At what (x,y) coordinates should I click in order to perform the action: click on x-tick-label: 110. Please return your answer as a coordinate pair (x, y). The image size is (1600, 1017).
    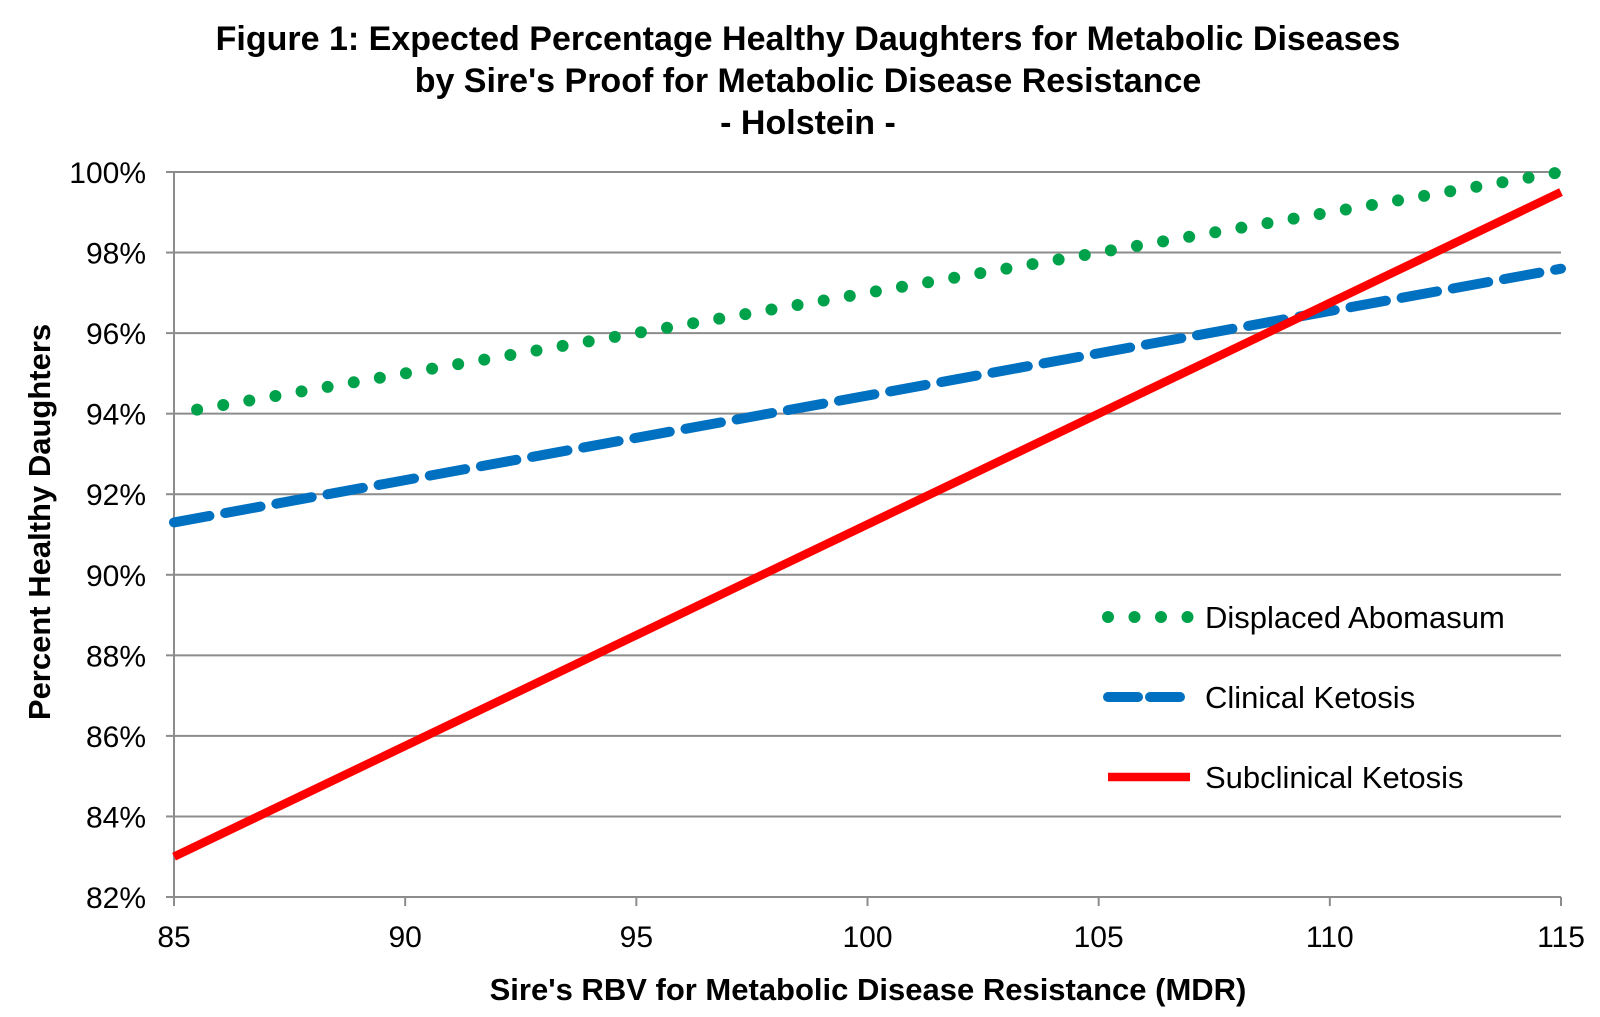
    Looking at the image, I should click on (1330, 937).